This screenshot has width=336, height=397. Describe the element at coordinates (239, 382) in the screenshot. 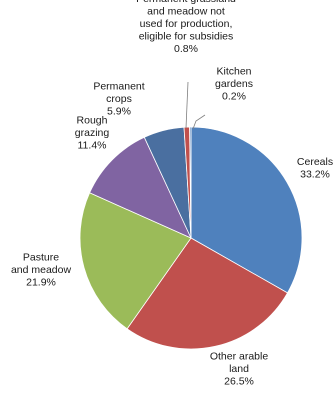

I see `slice-percent: 26.5%` at that location.